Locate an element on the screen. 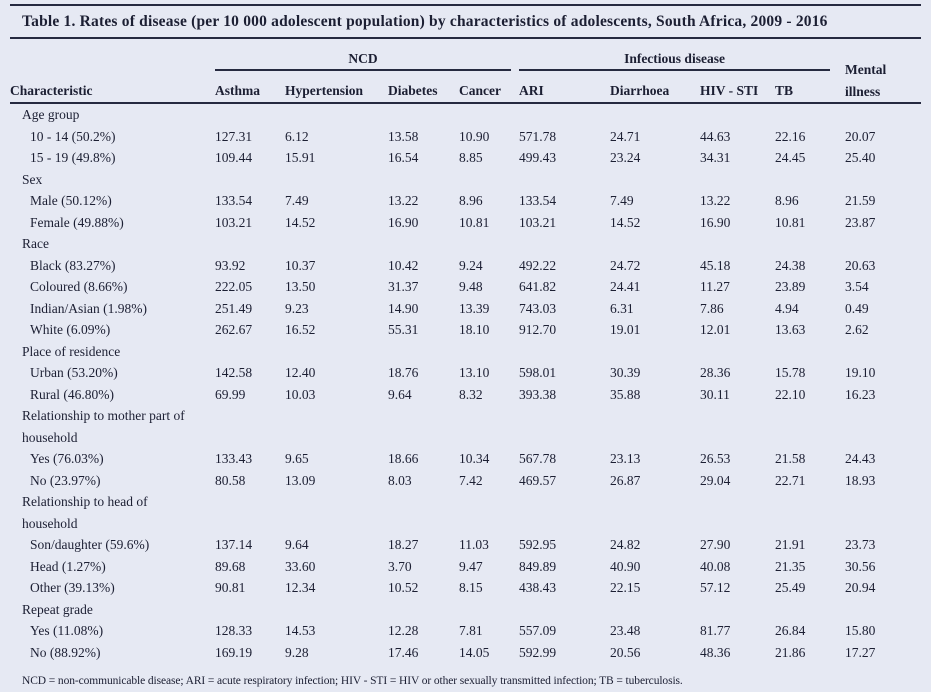 Image resolution: width=931 pixels, height=700 pixels. column-header-mental-illness: Mental illness is located at coordinates (883, 72).